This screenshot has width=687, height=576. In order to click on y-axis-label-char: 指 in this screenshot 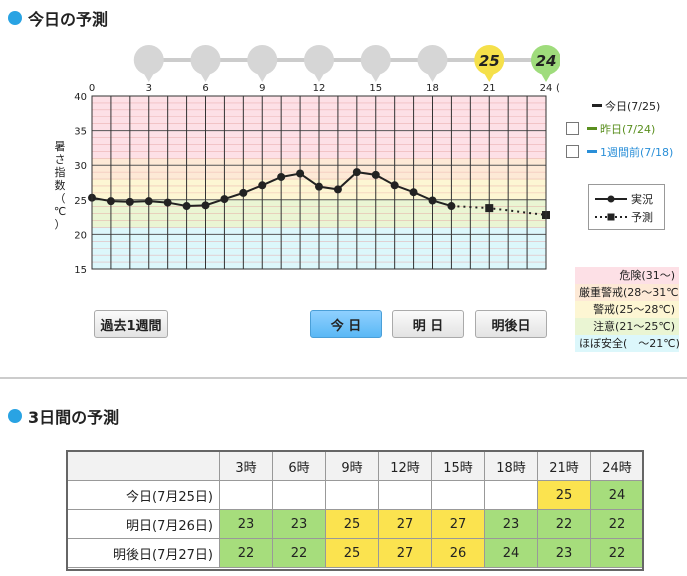, I will do `click(60, 172)`.